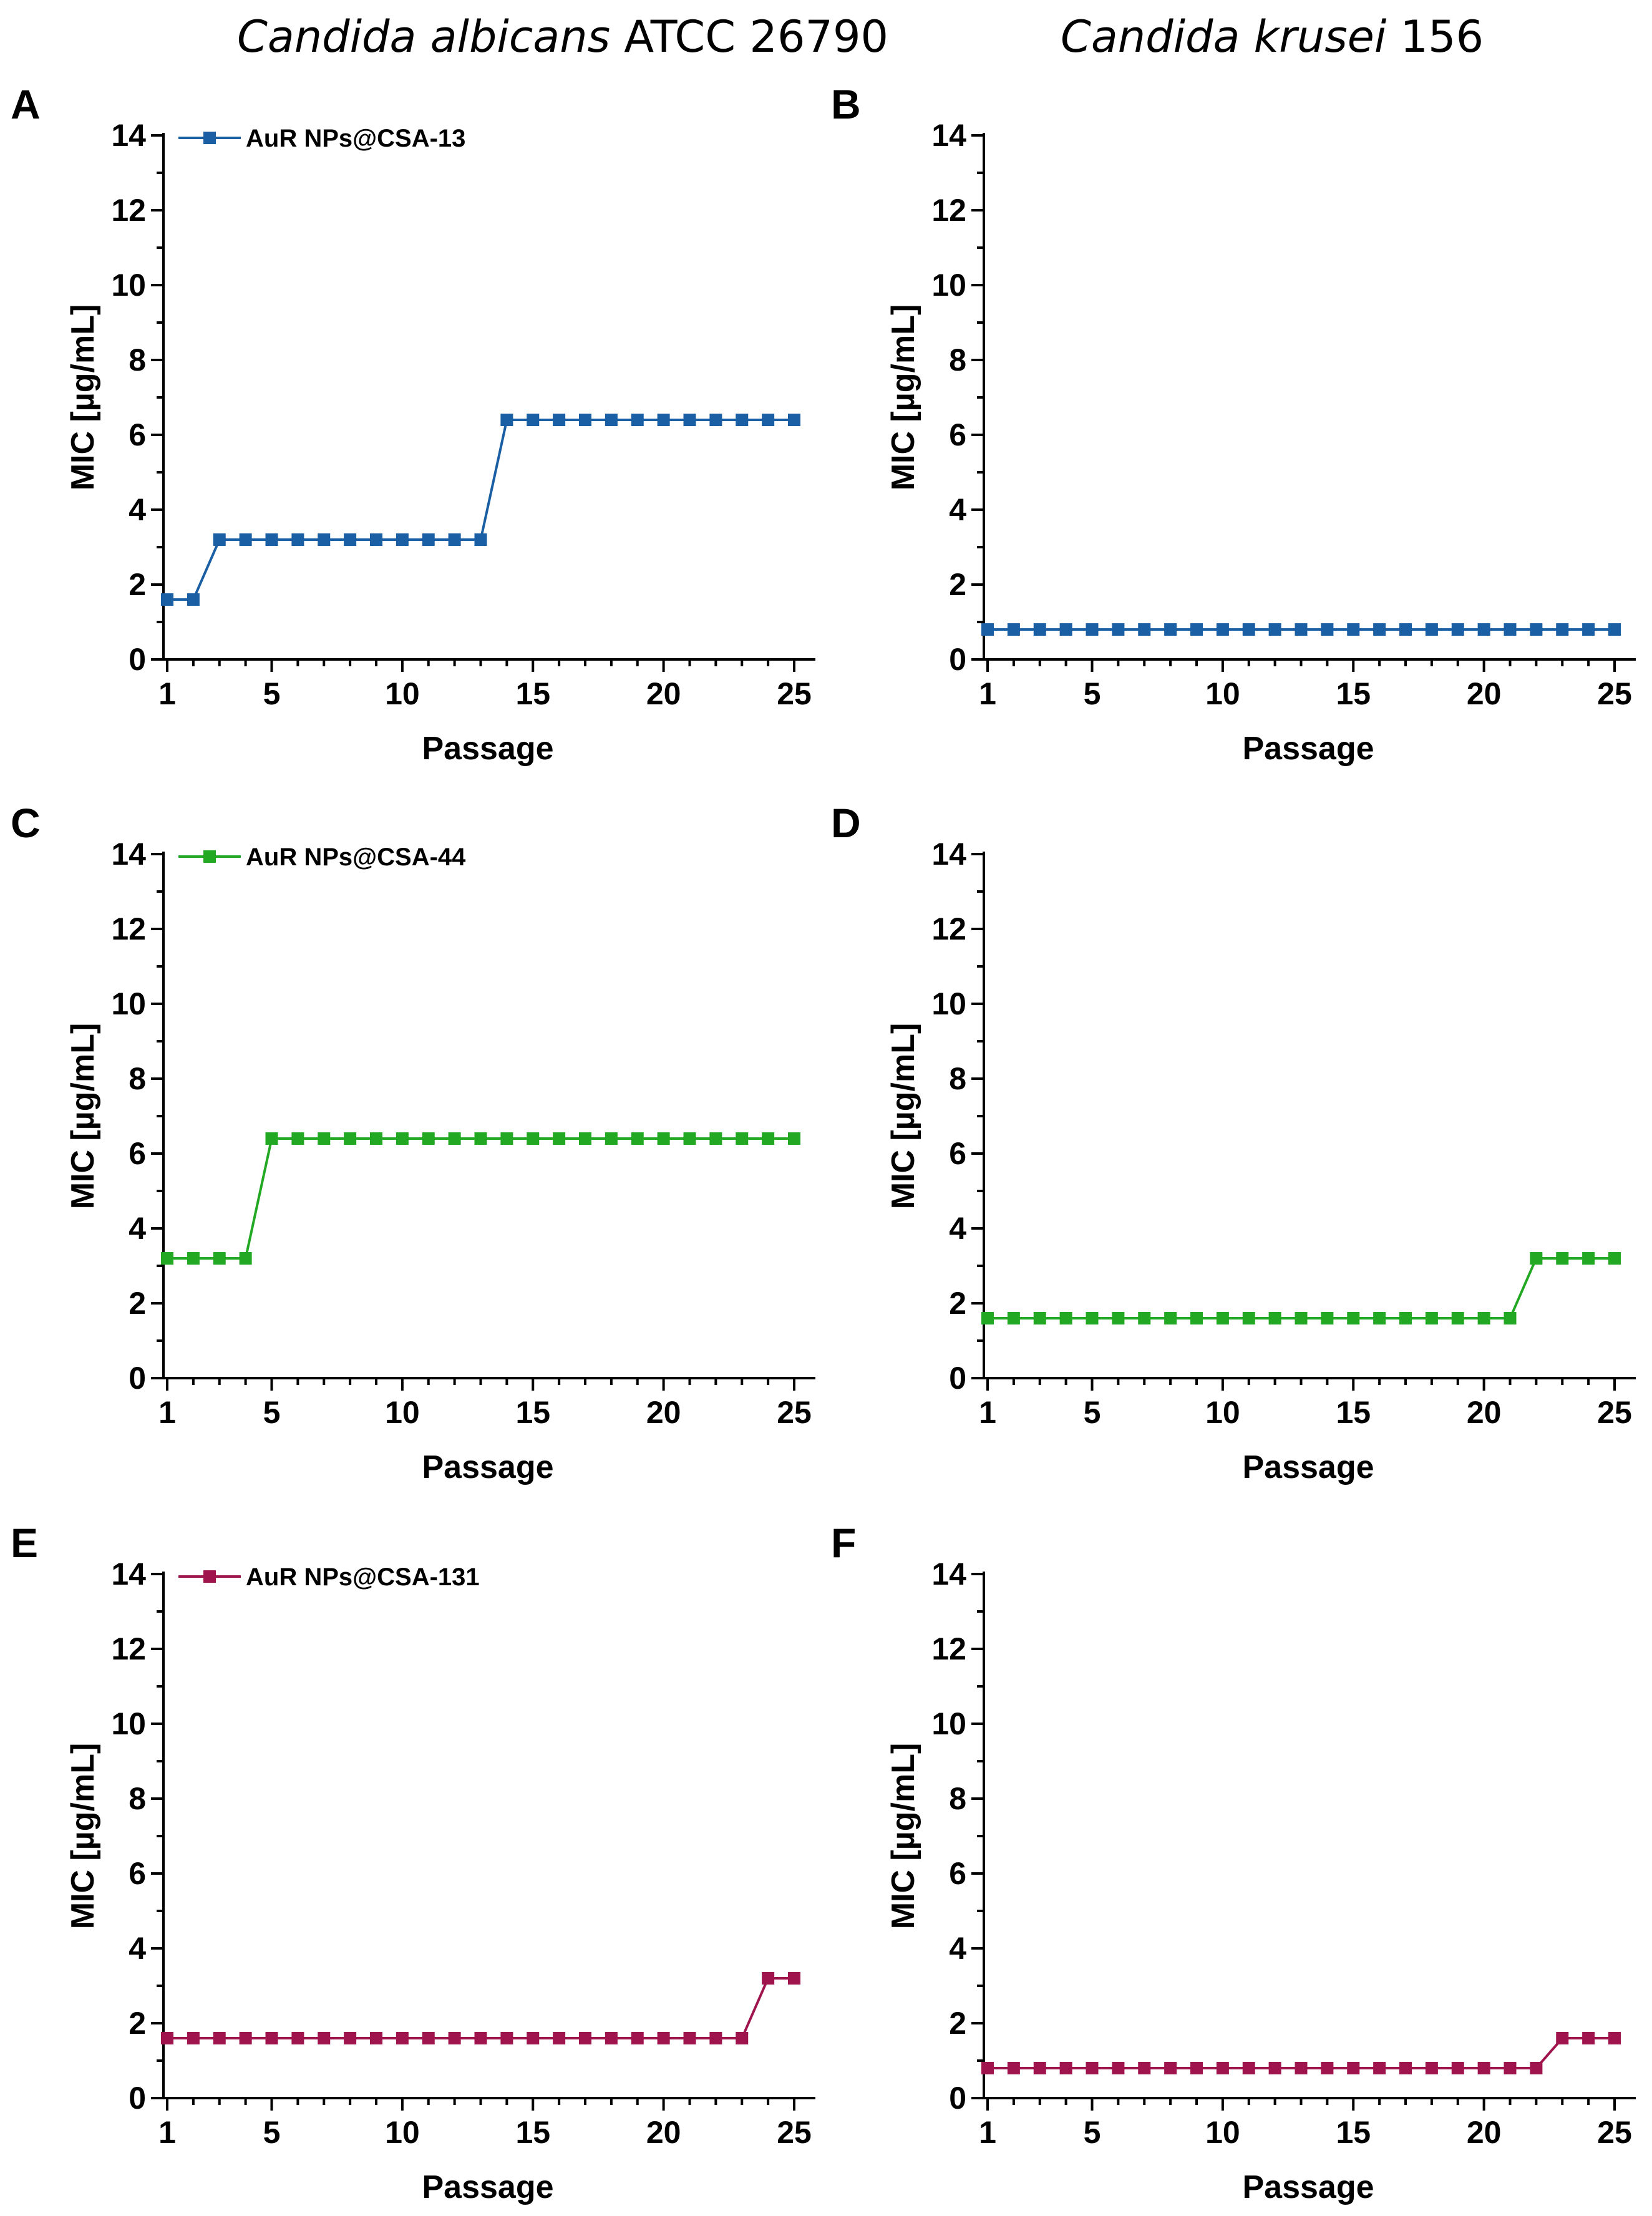  I want to click on series-line, so click(1301, 1288).